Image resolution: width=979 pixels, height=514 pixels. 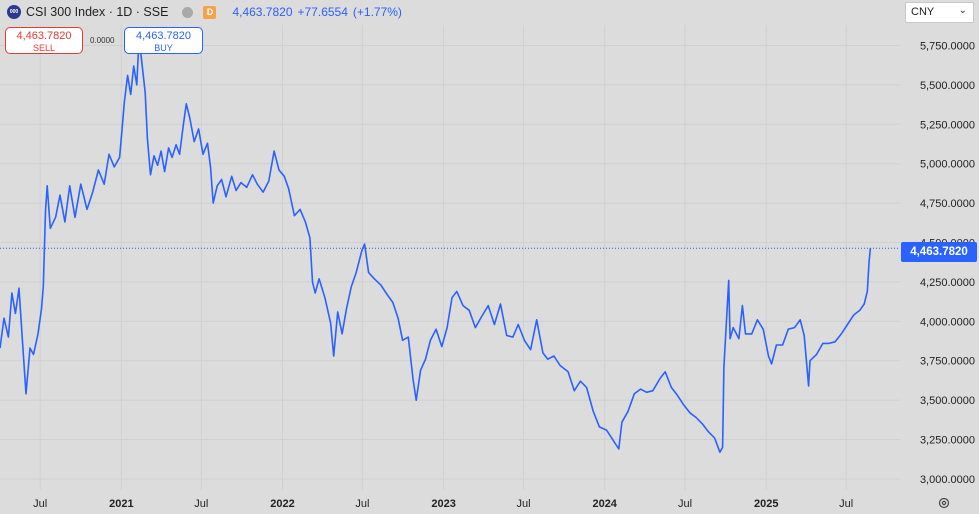 What do you see at coordinates (939, 12) in the screenshot?
I see `currency-selector: CNY ⌄` at bounding box center [939, 12].